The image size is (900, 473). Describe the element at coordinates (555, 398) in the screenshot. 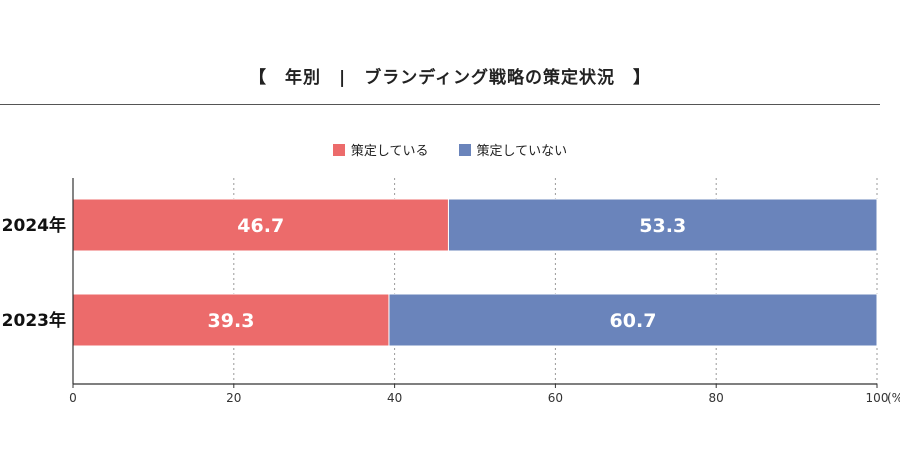

I see `x-tick-label: 60` at that location.